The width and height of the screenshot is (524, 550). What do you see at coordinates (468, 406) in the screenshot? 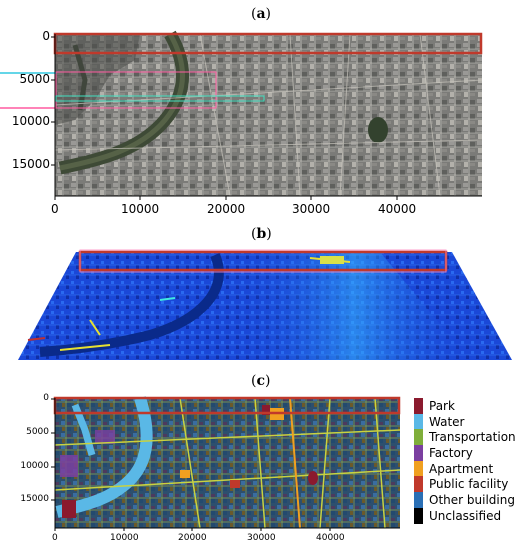
I see `legend-item-park: Park` at bounding box center [468, 406].